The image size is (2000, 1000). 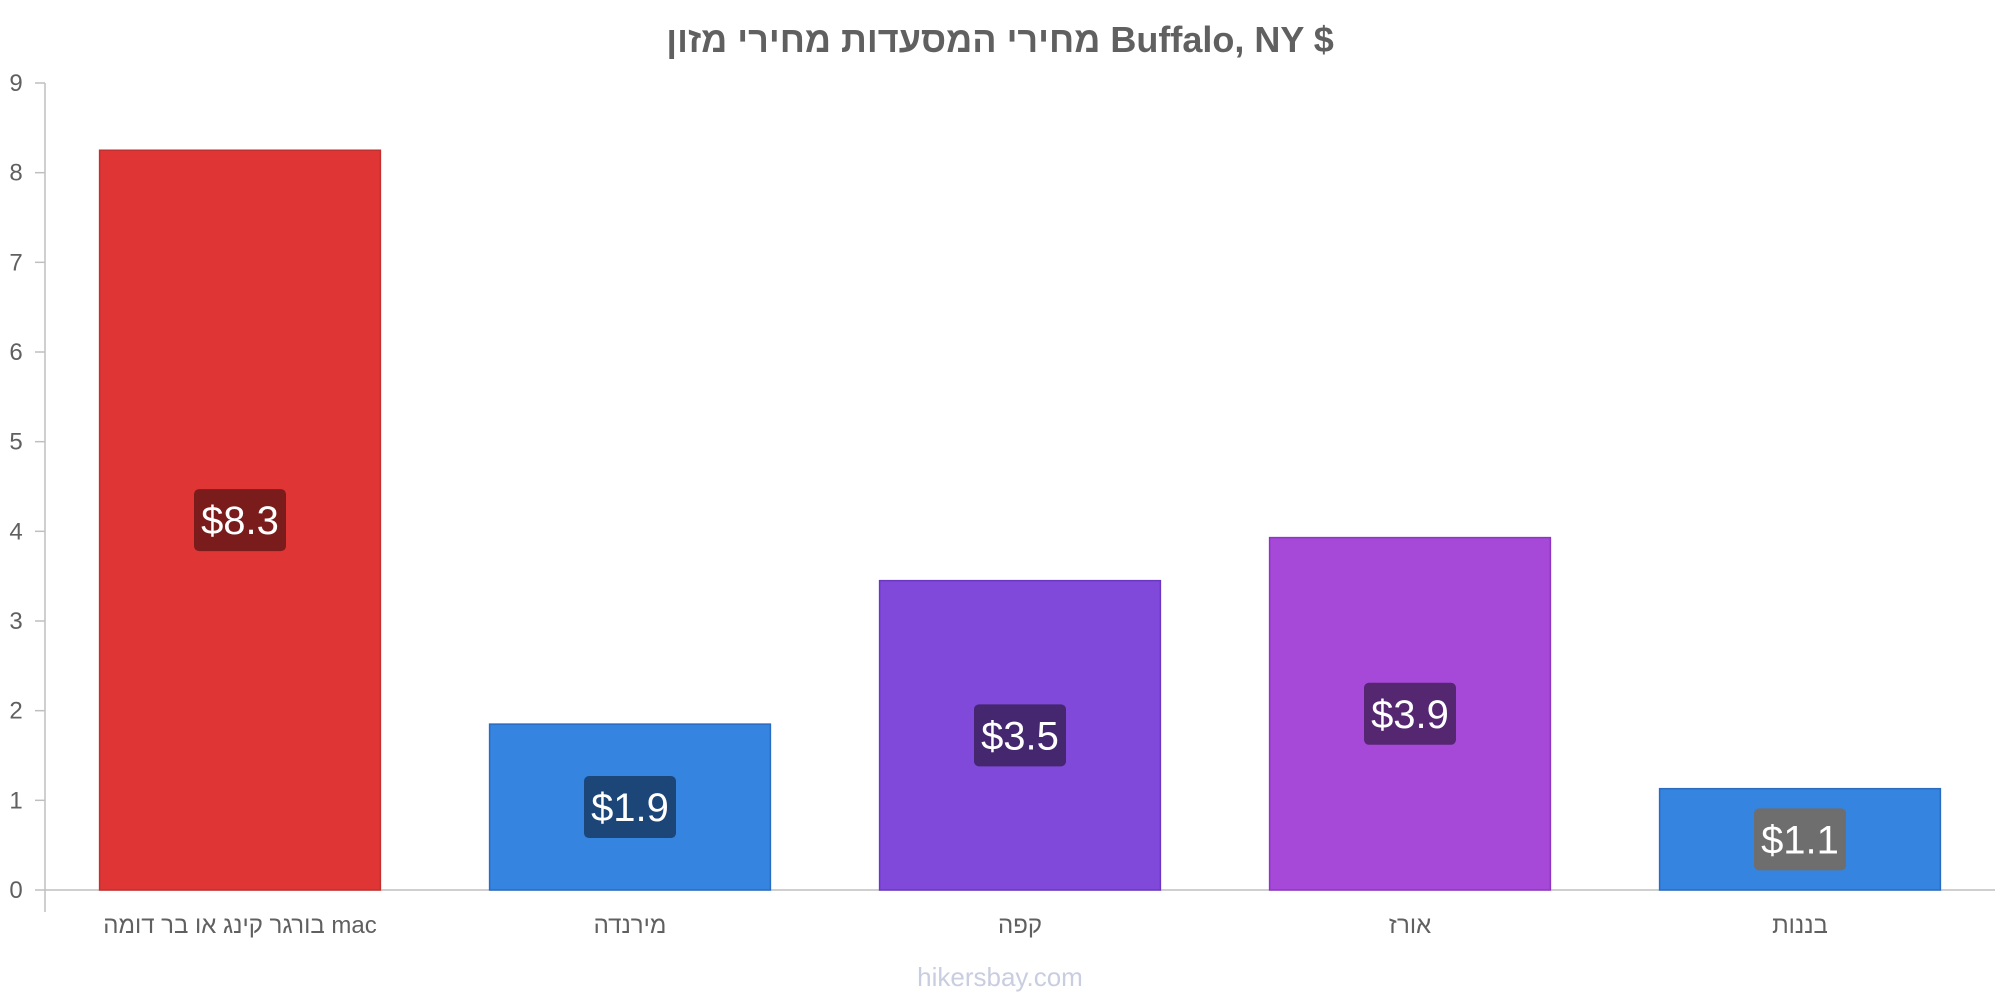 What do you see at coordinates (1000, 39) in the screenshot?
I see `chart-title: מחירי המסעדות מחירי מזון Buffalo, NY $` at bounding box center [1000, 39].